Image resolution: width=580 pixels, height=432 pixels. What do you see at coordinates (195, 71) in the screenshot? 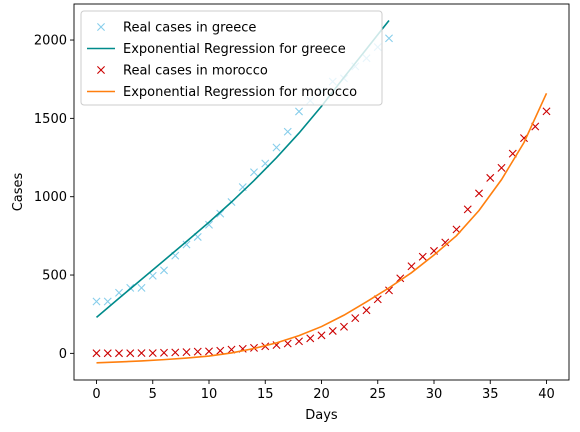
I see `real-cases-in-morocco-legend-label: Real cases in morocco` at bounding box center [195, 71].